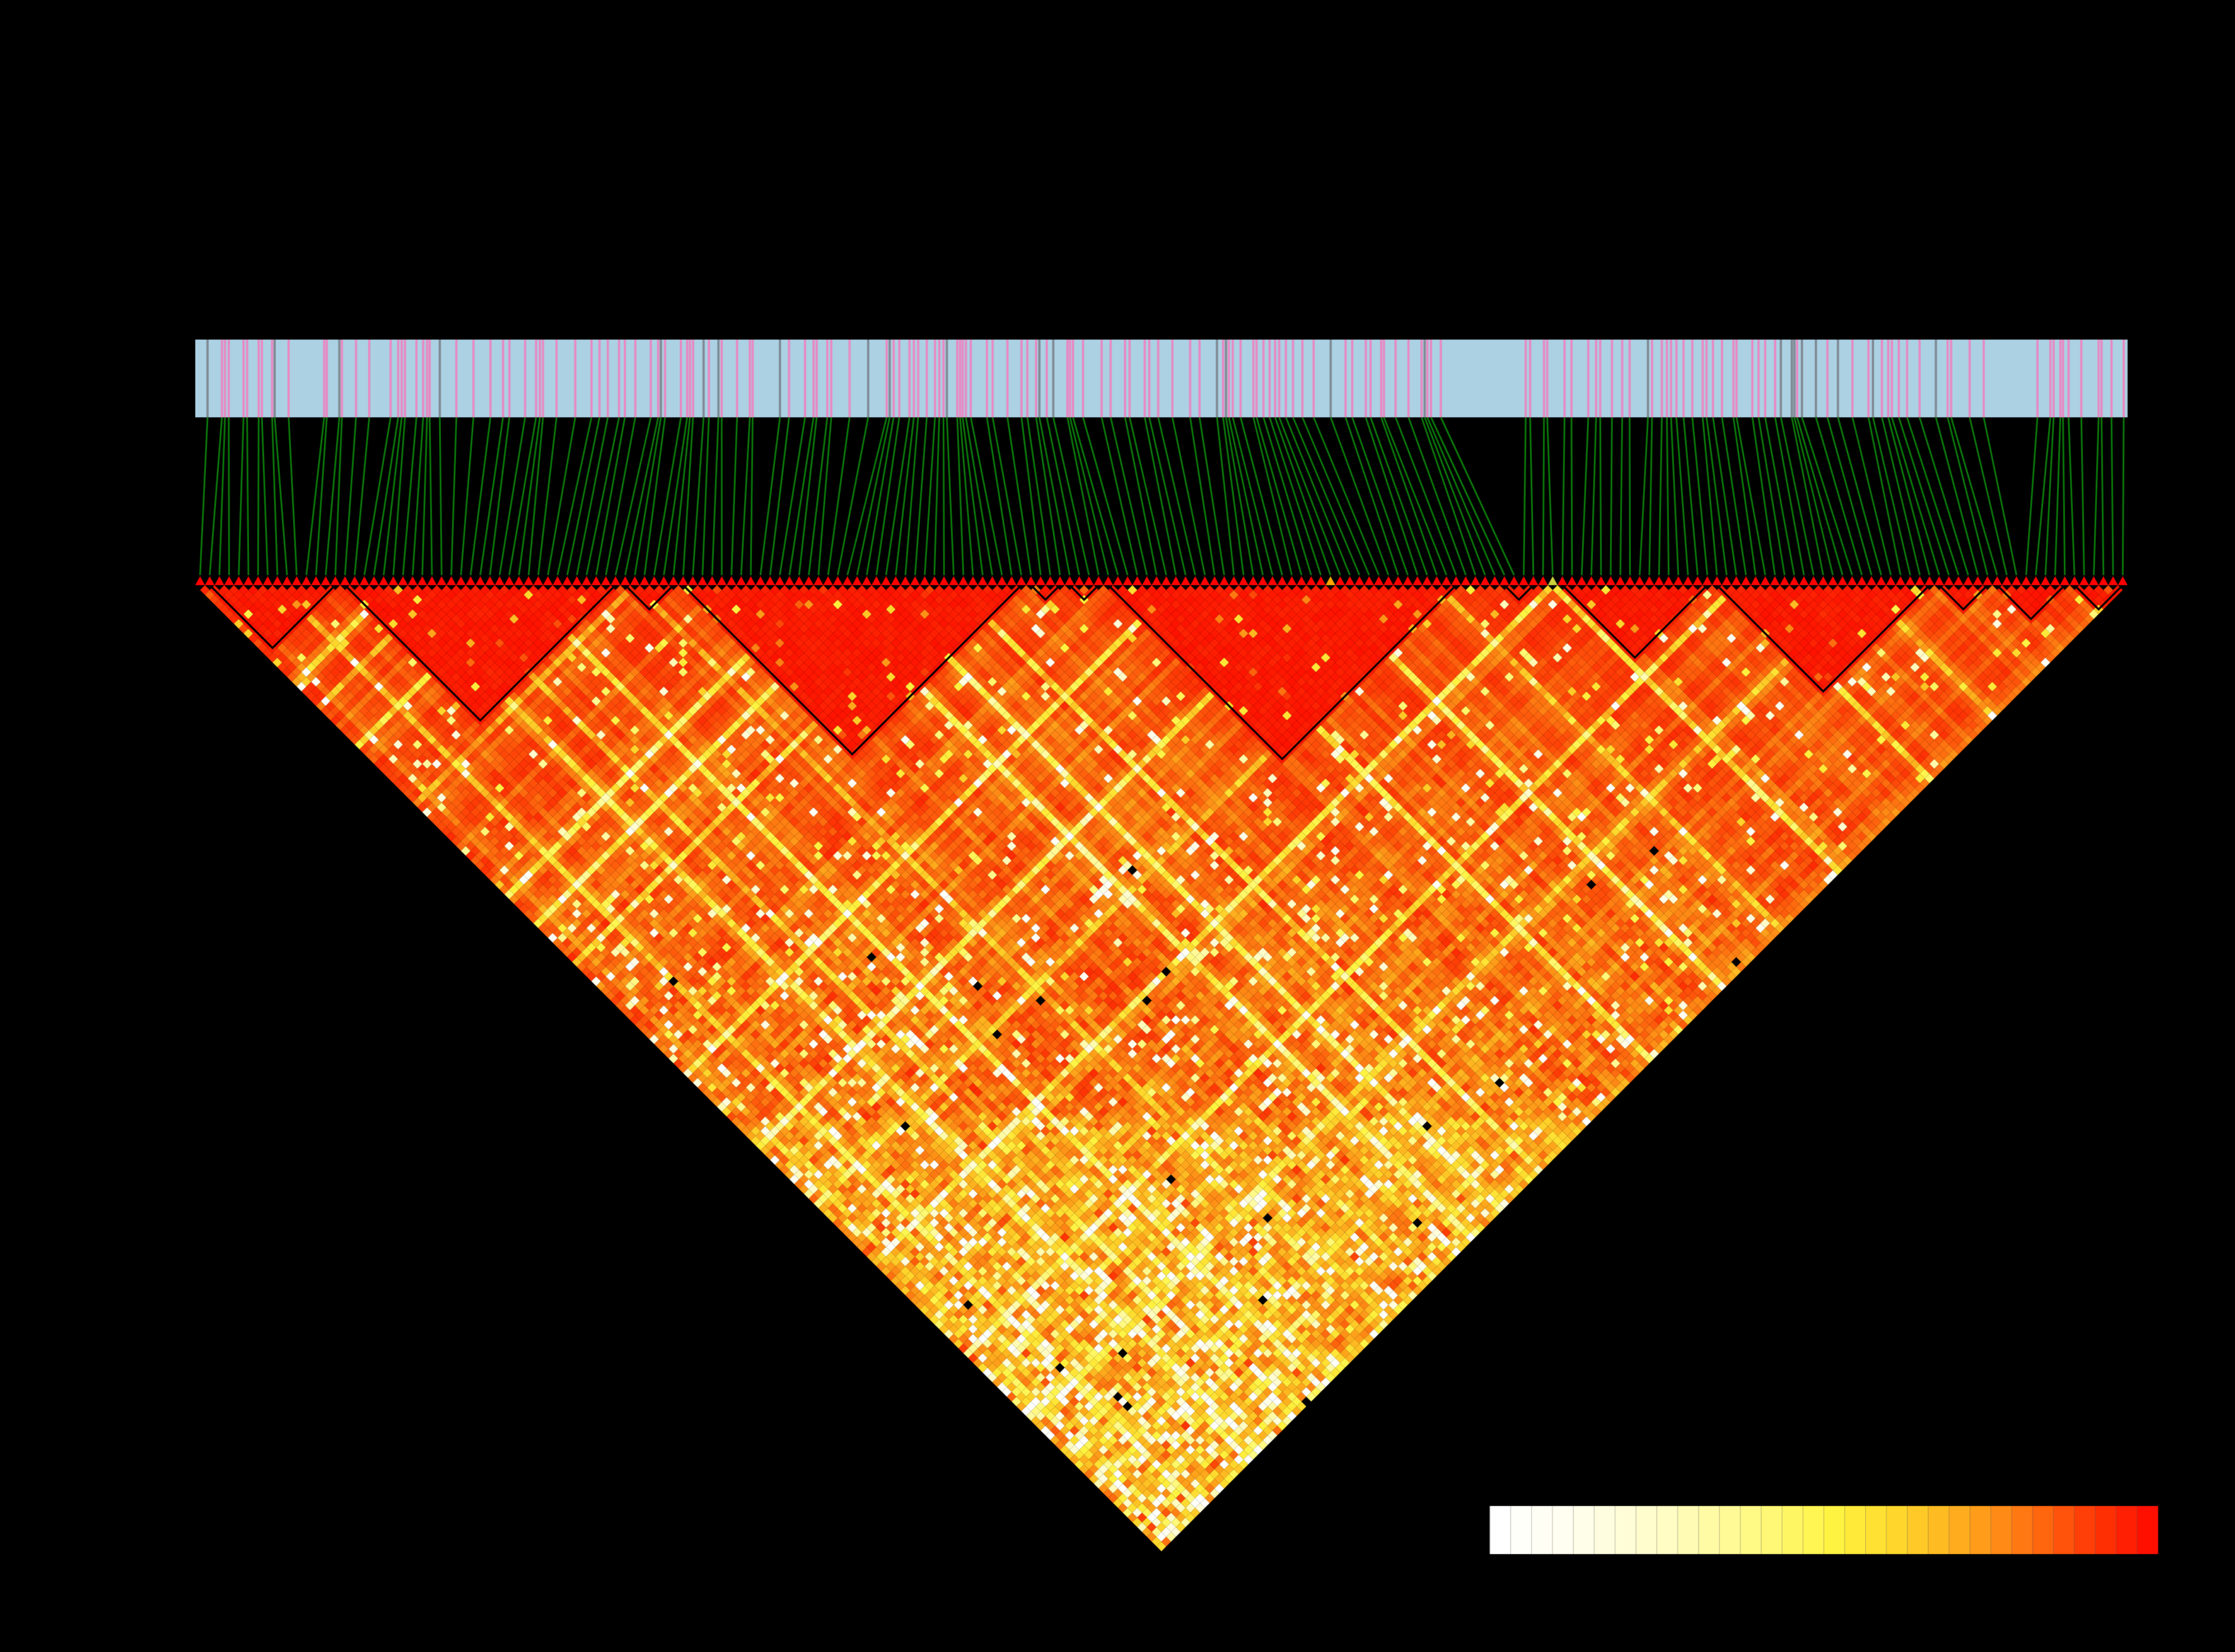 The width and height of the screenshot is (2235, 1652). I want to click on snp-mapping-lines, so click(1161, 496).